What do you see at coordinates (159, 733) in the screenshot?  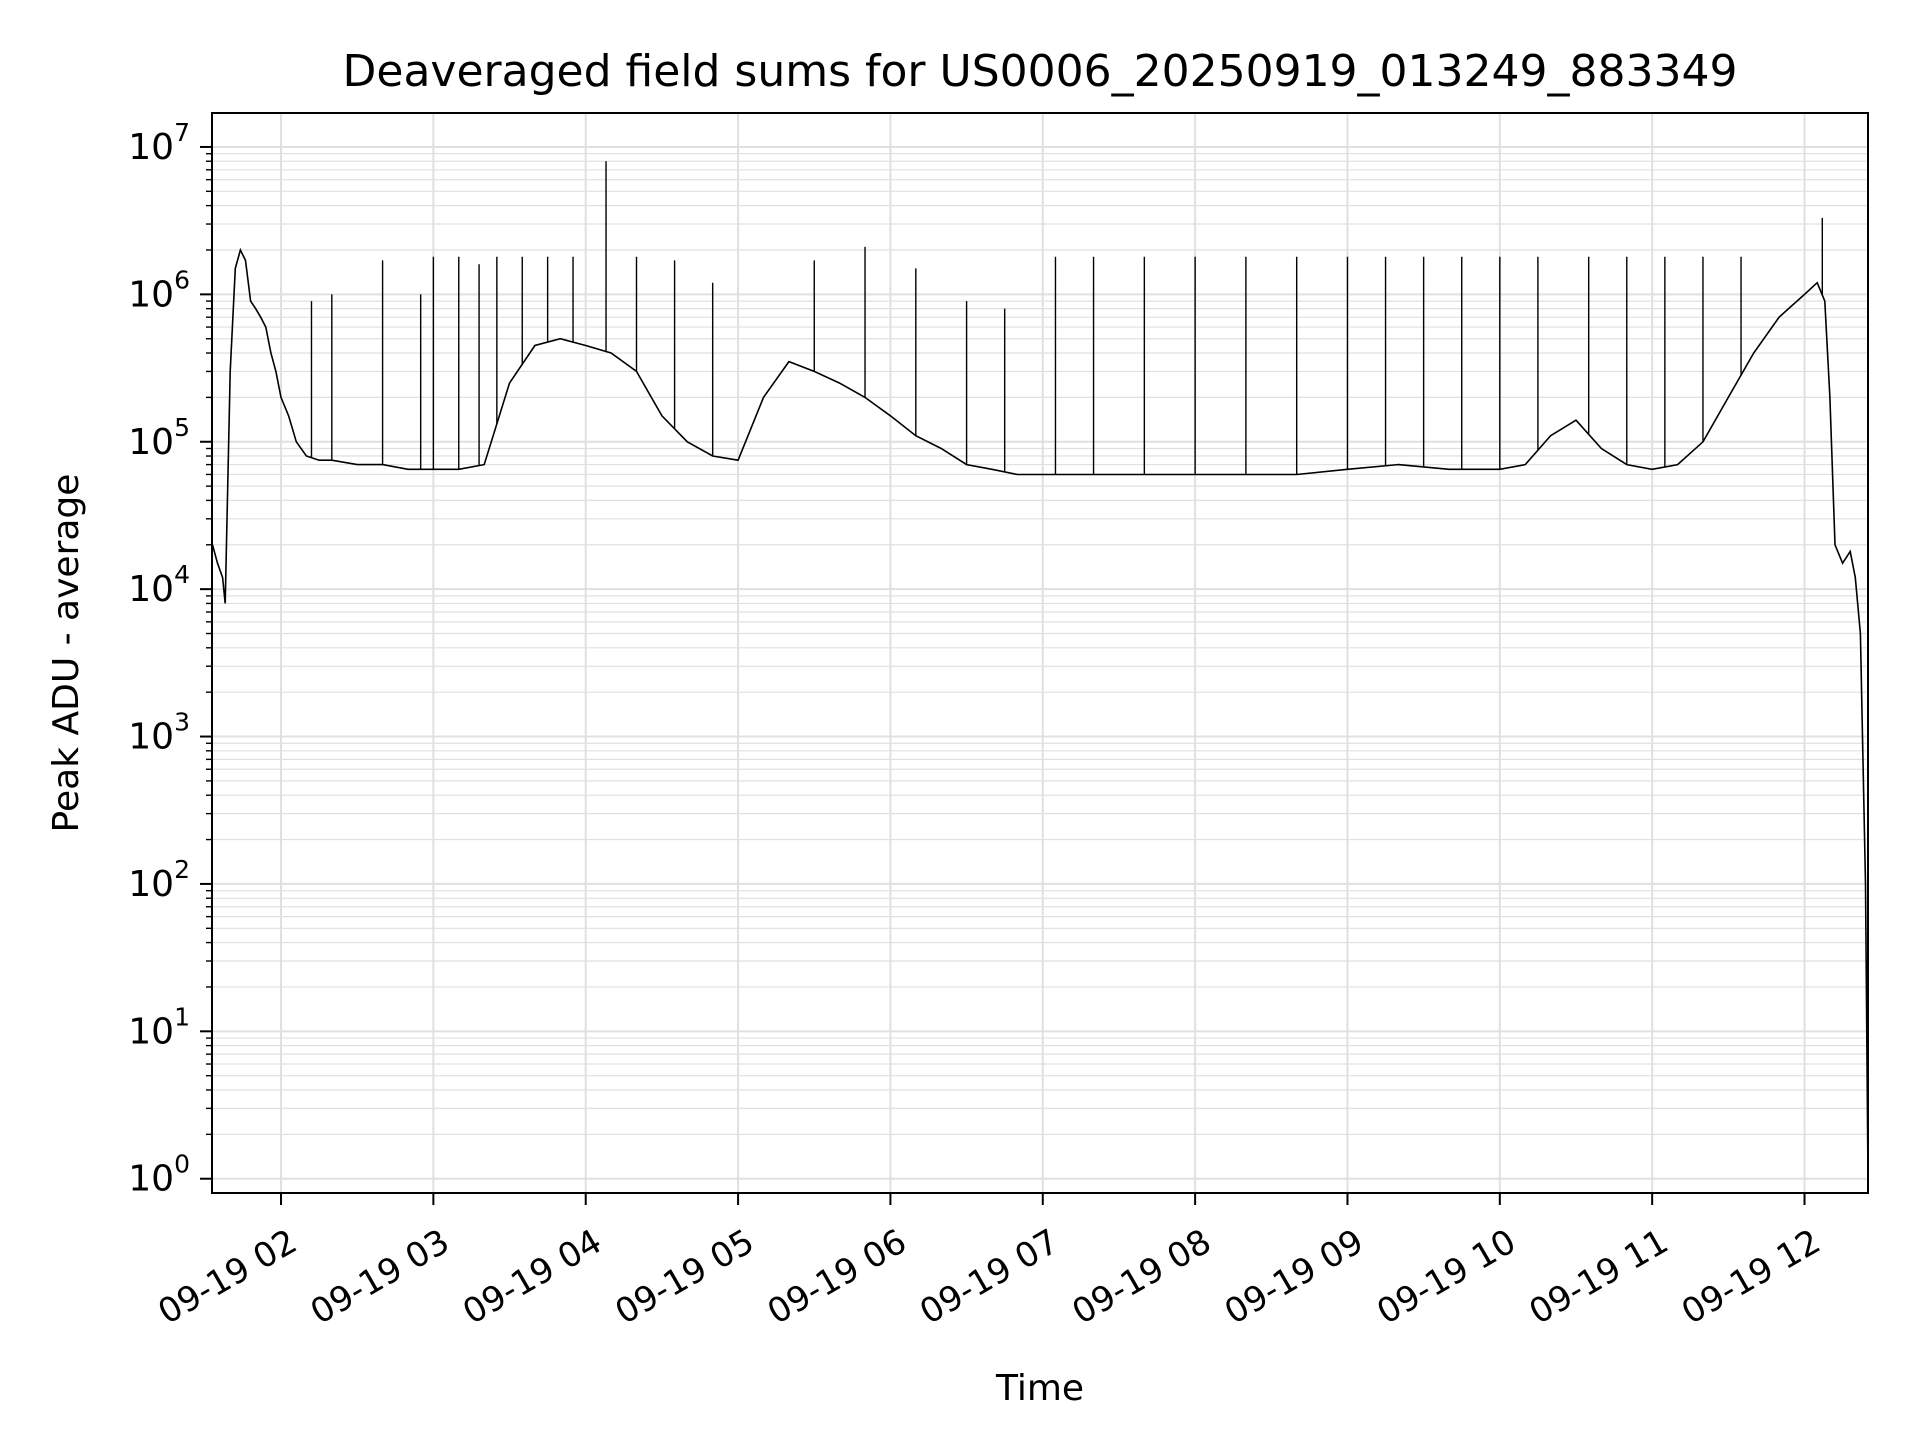 I see `y-tick-label: 10³` at bounding box center [159, 733].